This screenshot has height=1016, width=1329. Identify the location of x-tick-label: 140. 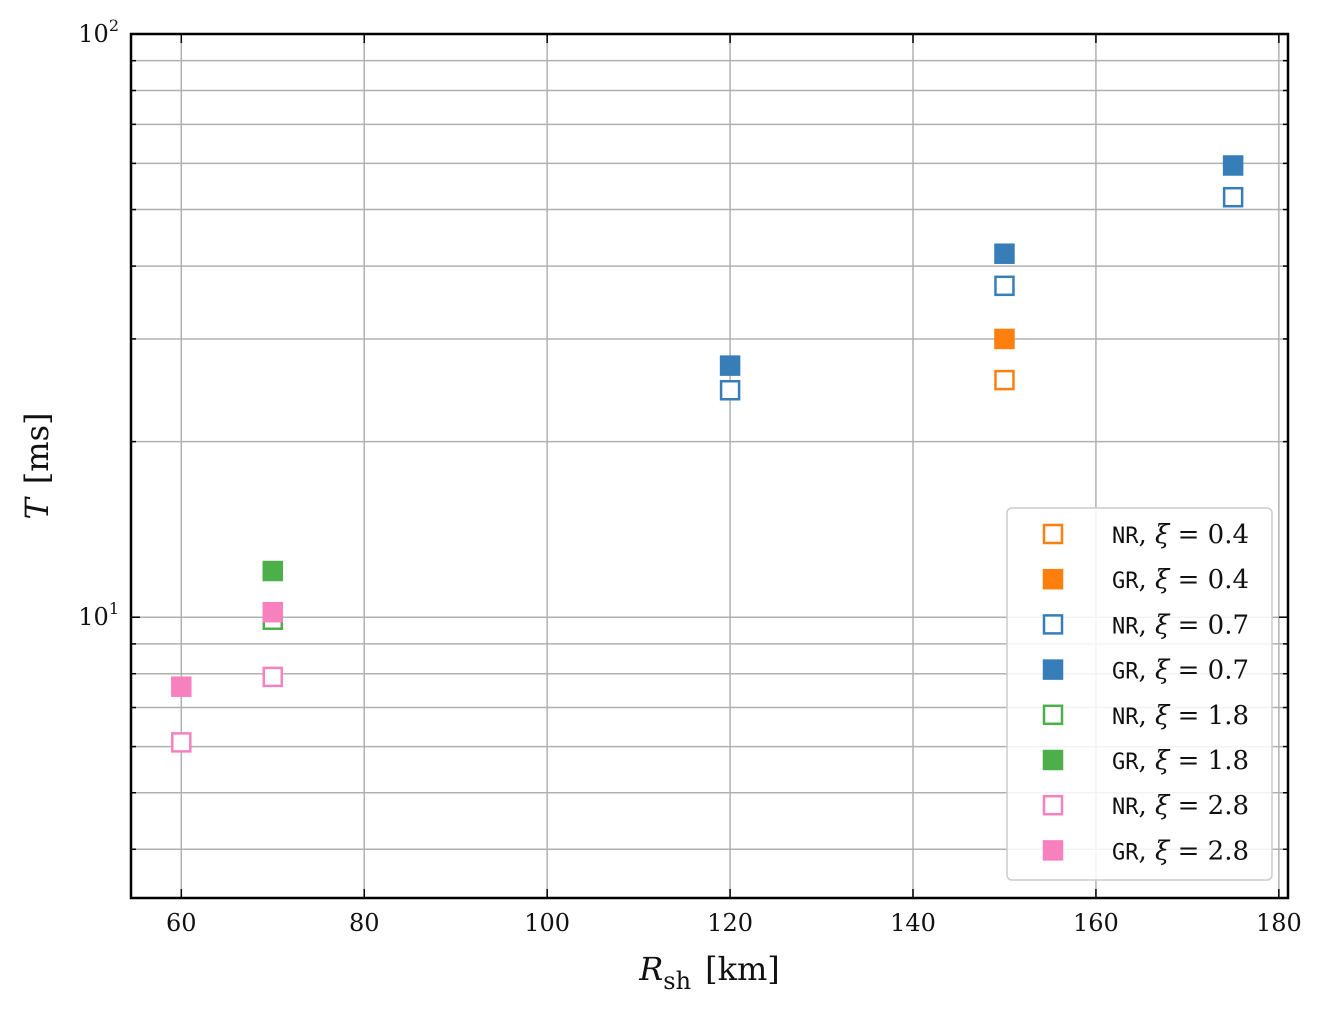
(913, 923).